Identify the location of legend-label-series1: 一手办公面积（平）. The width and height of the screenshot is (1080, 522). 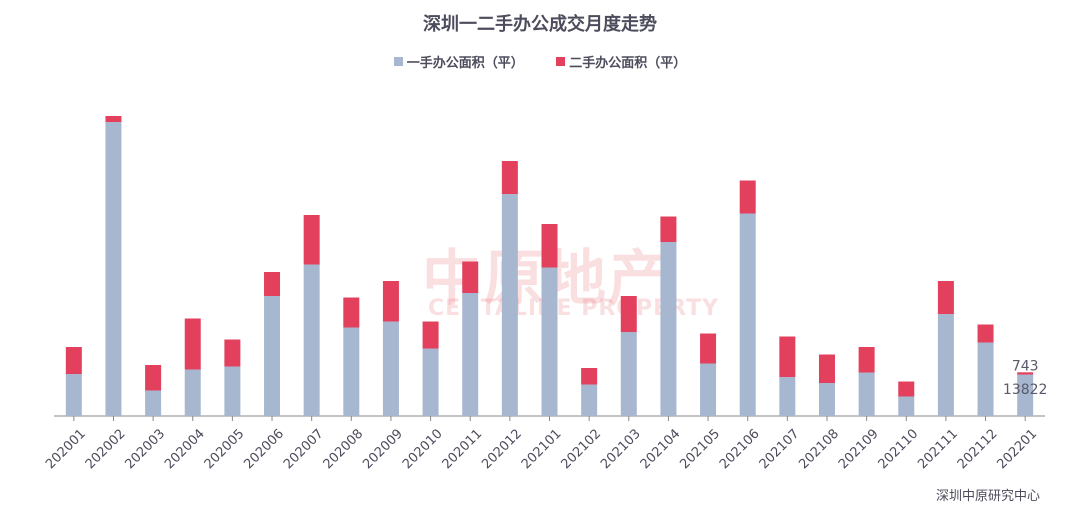
(465, 63).